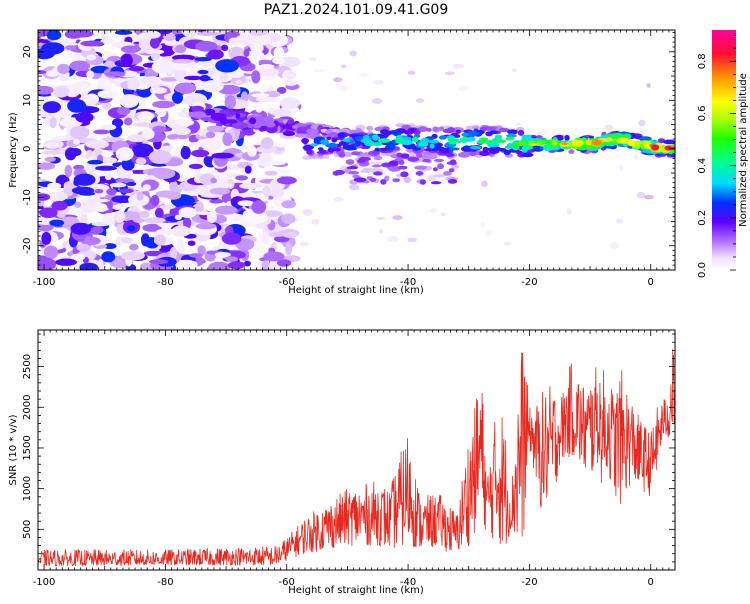  Describe the element at coordinates (651, 282) in the screenshot. I see `x-tick-label: 0` at that location.